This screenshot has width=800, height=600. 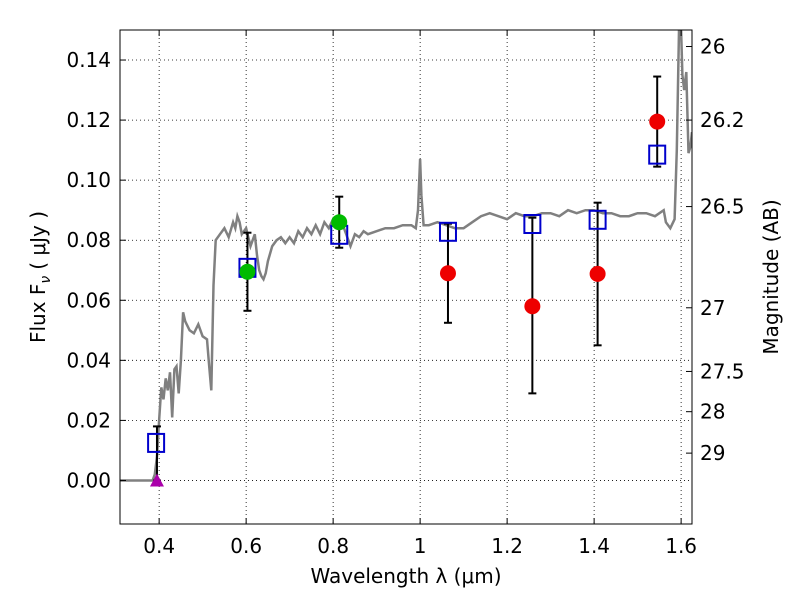 What do you see at coordinates (507, 546) in the screenshot?
I see `x-tick-label: 1.2` at bounding box center [507, 546].